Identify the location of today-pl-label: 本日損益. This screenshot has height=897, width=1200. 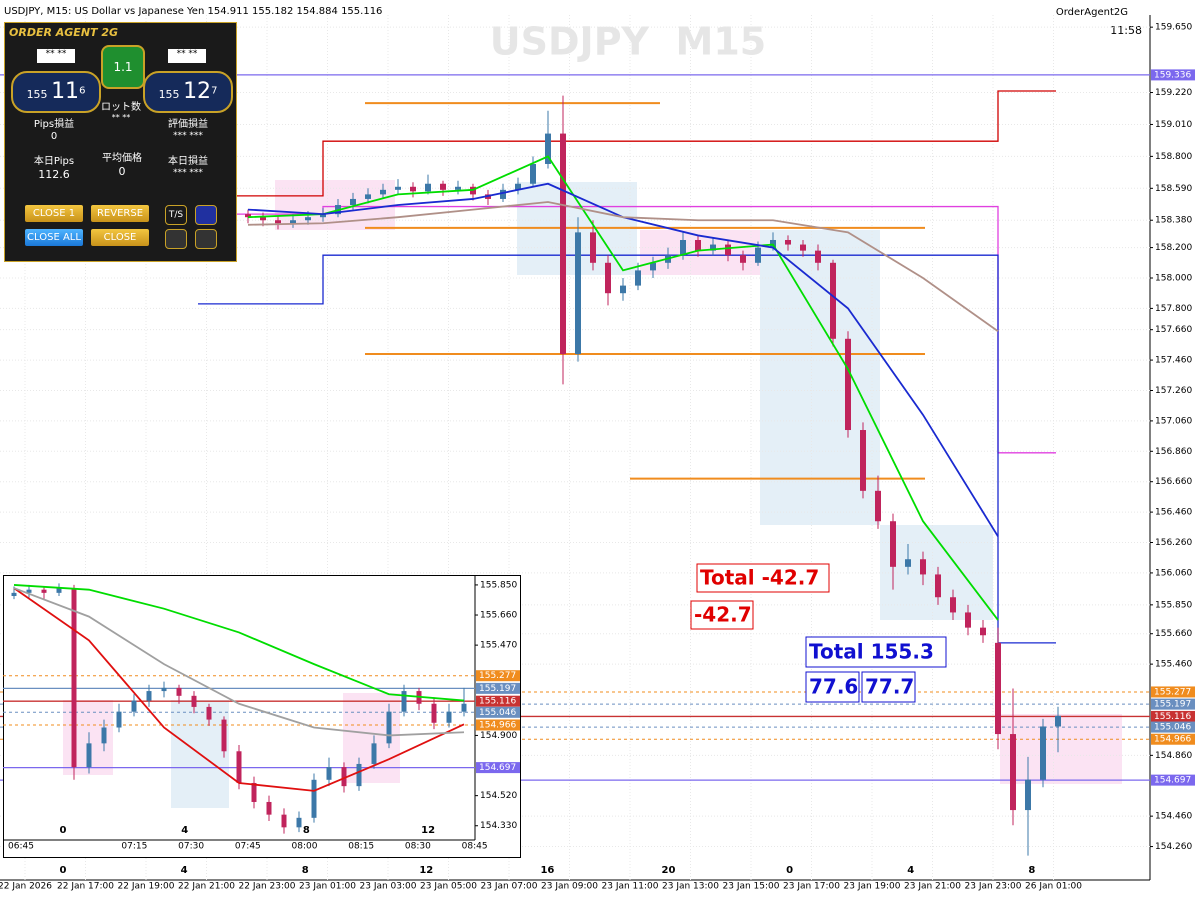
(188, 161).